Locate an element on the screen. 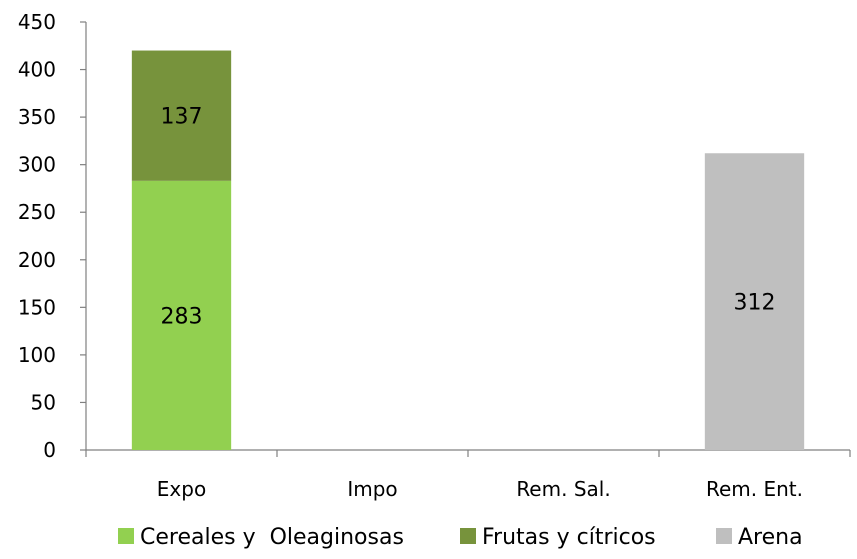  x-category-label: Rem. Ent. is located at coordinates (754, 489).